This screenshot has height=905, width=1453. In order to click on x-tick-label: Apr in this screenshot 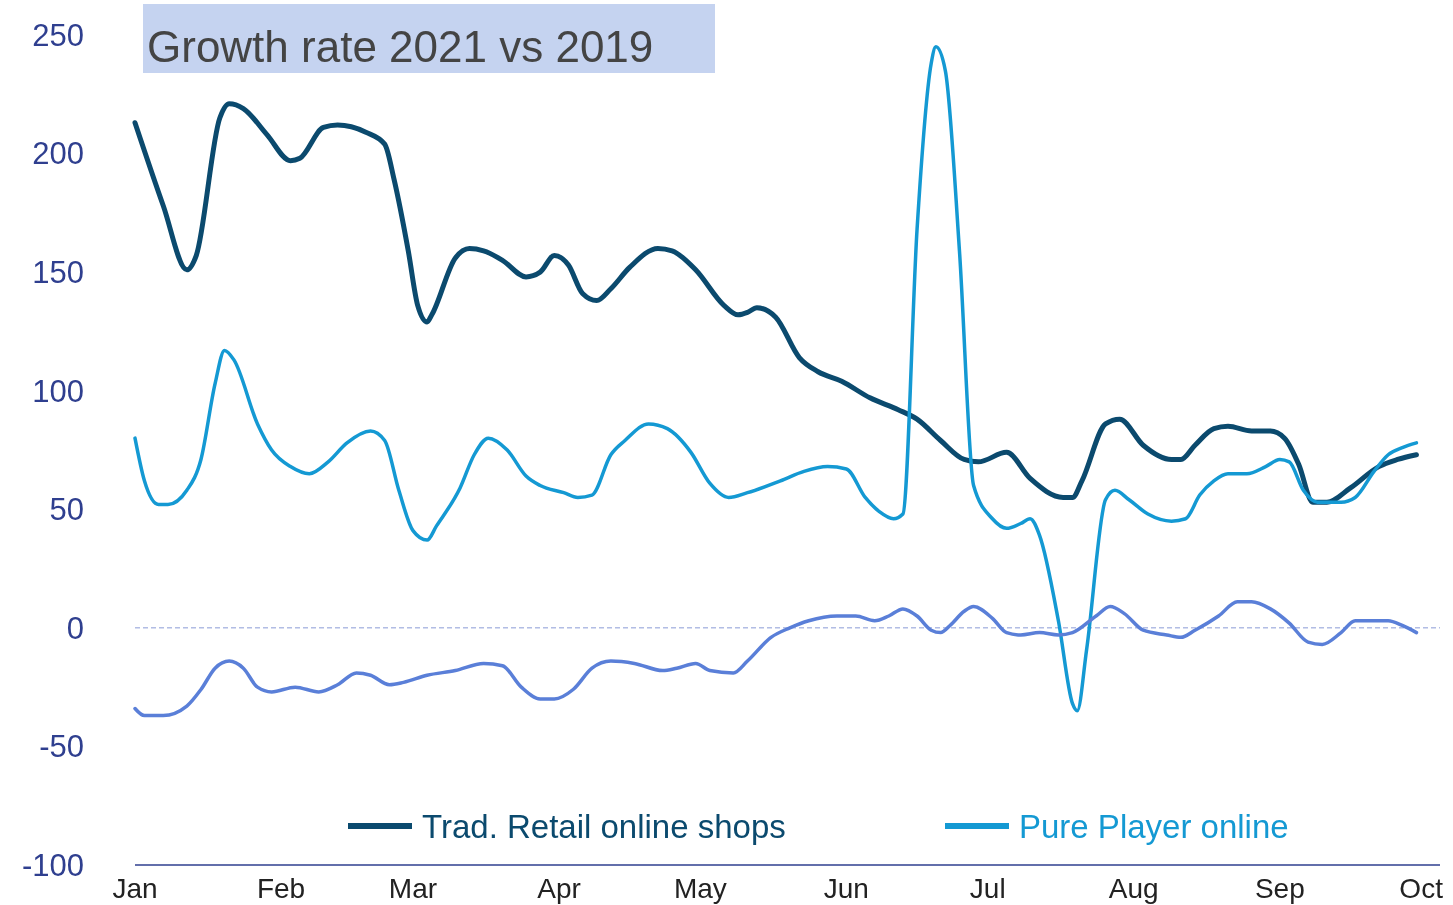, I will do `click(559, 888)`.